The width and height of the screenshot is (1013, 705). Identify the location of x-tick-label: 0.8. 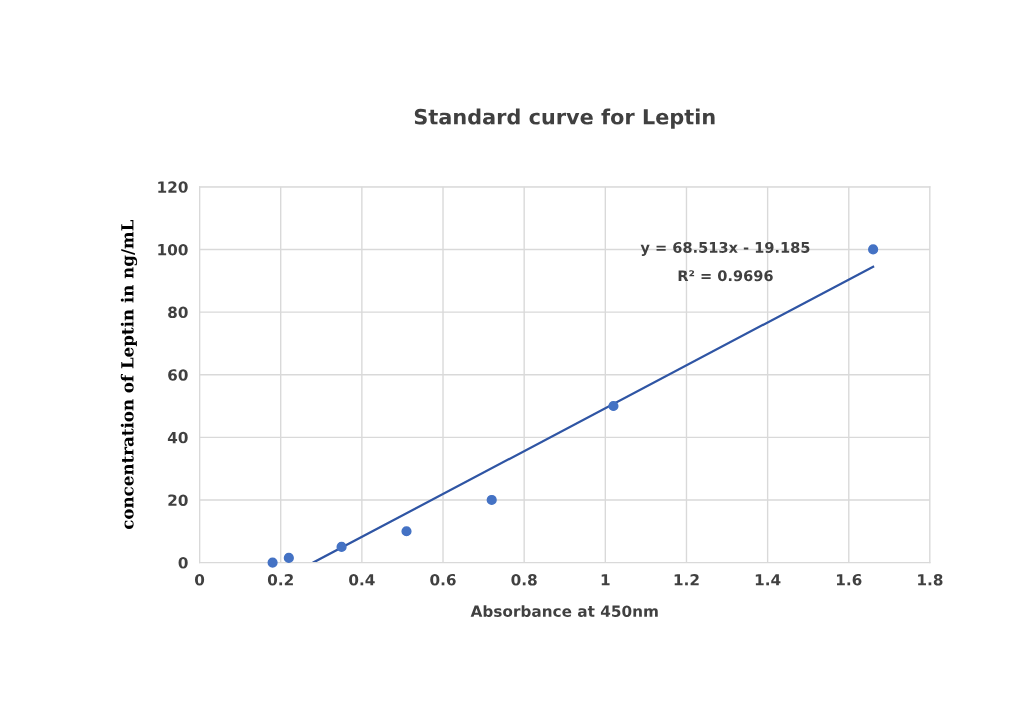
(524, 579).